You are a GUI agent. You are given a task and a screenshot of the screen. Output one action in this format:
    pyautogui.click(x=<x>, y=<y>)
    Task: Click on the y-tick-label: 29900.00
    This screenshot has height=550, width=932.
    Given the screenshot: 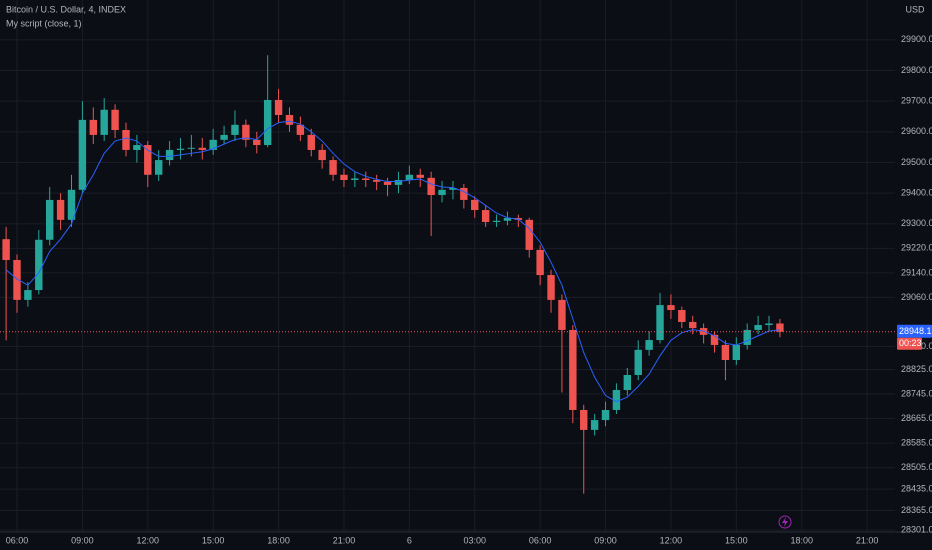 What is the action you would take?
    pyautogui.click(x=916, y=39)
    